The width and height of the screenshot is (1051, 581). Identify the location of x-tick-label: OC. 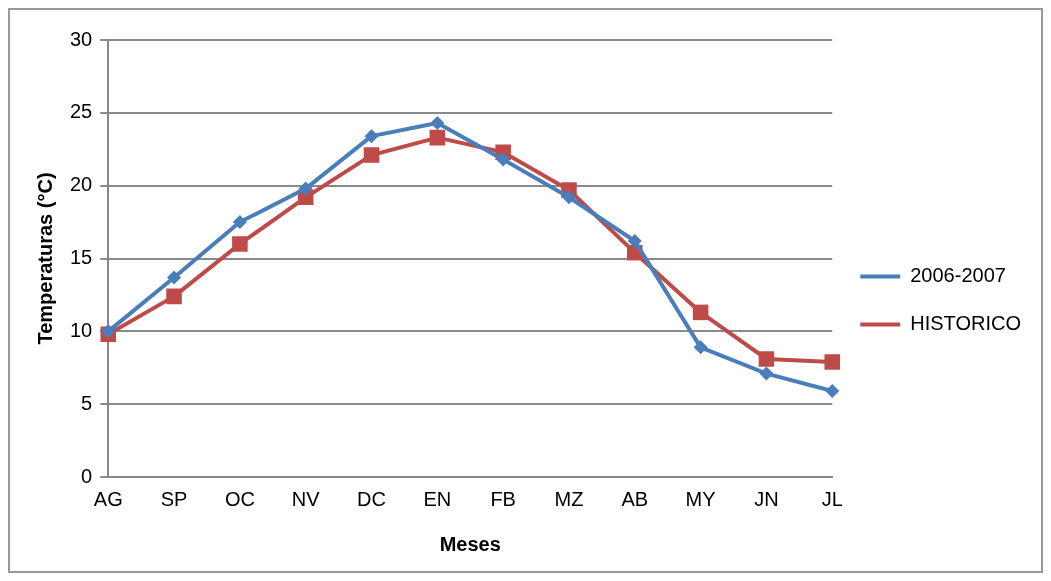
(239, 498).